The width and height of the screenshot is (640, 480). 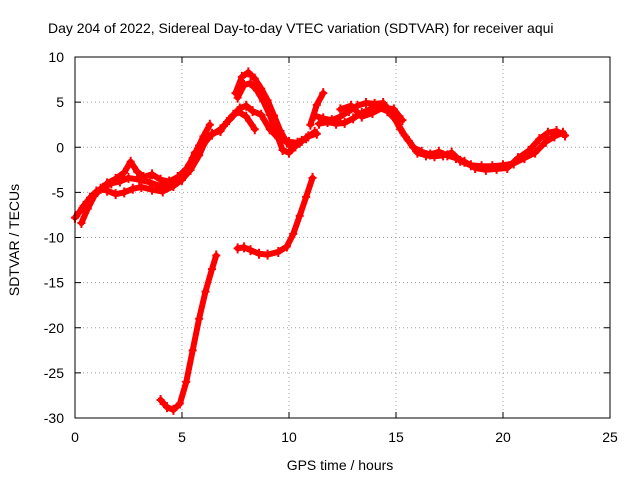 What do you see at coordinates (54, 283) in the screenshot?
I see `y-tick-label: -15` at bounding box center [54, 283].